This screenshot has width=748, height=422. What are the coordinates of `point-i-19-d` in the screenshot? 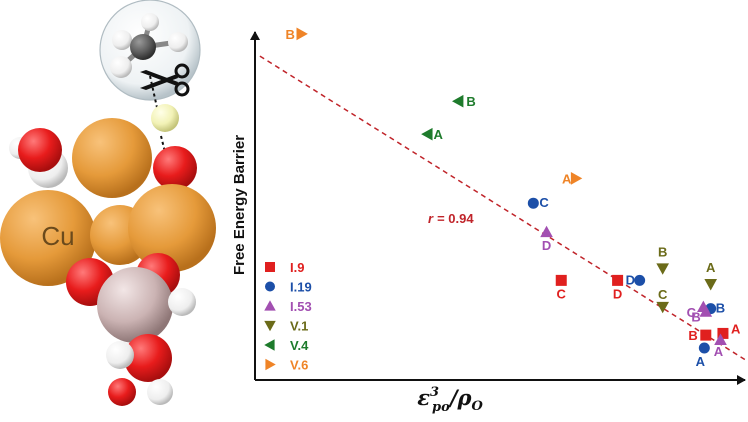 It's located at (640, 280).